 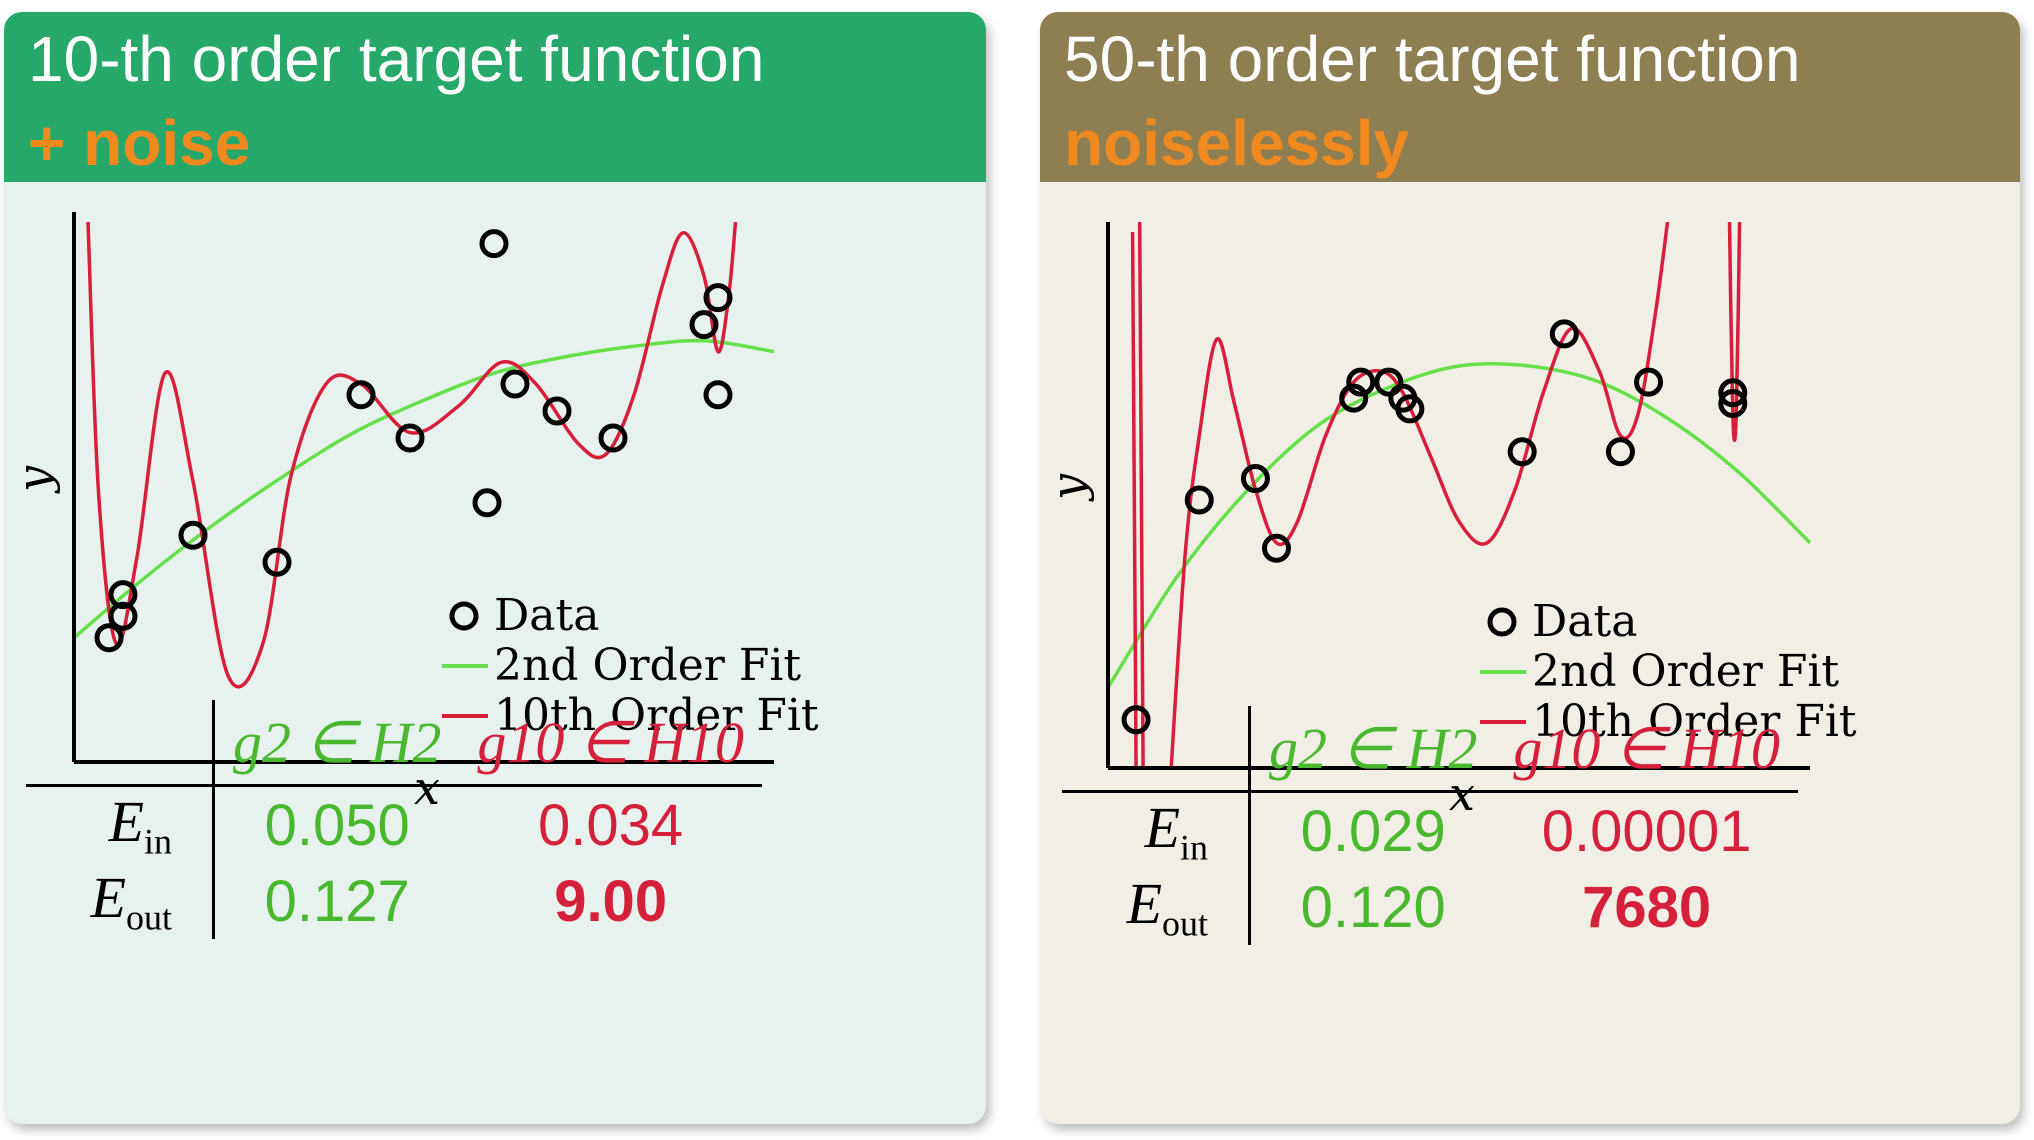 I want to click on cell-g2-ein: 0.050, so click(x=337, y=825).